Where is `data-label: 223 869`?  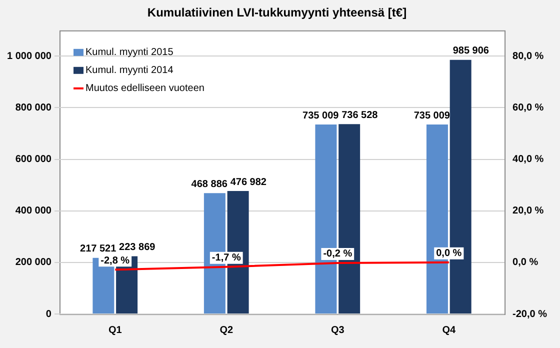 data-label: 223 869 is located at coordinates (137, 248).